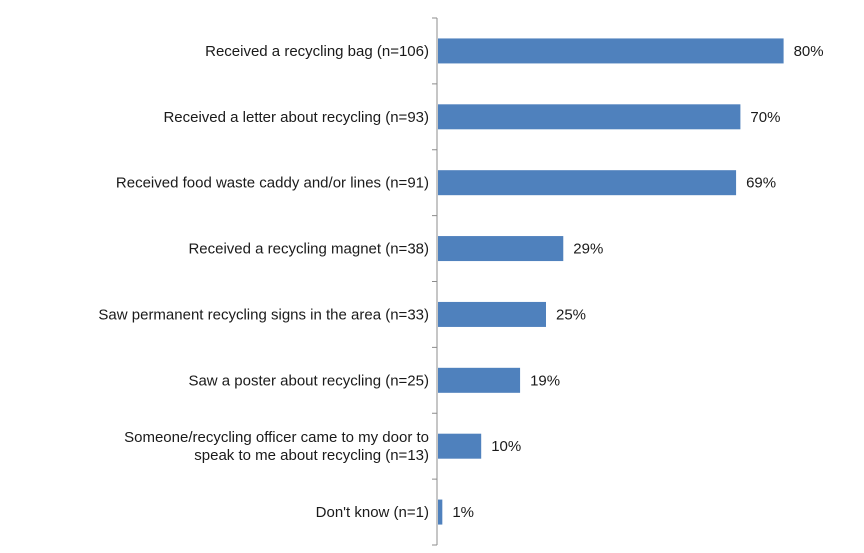  I want to click on category-label: Received a recycling bag (n=106), so click(317, 51).